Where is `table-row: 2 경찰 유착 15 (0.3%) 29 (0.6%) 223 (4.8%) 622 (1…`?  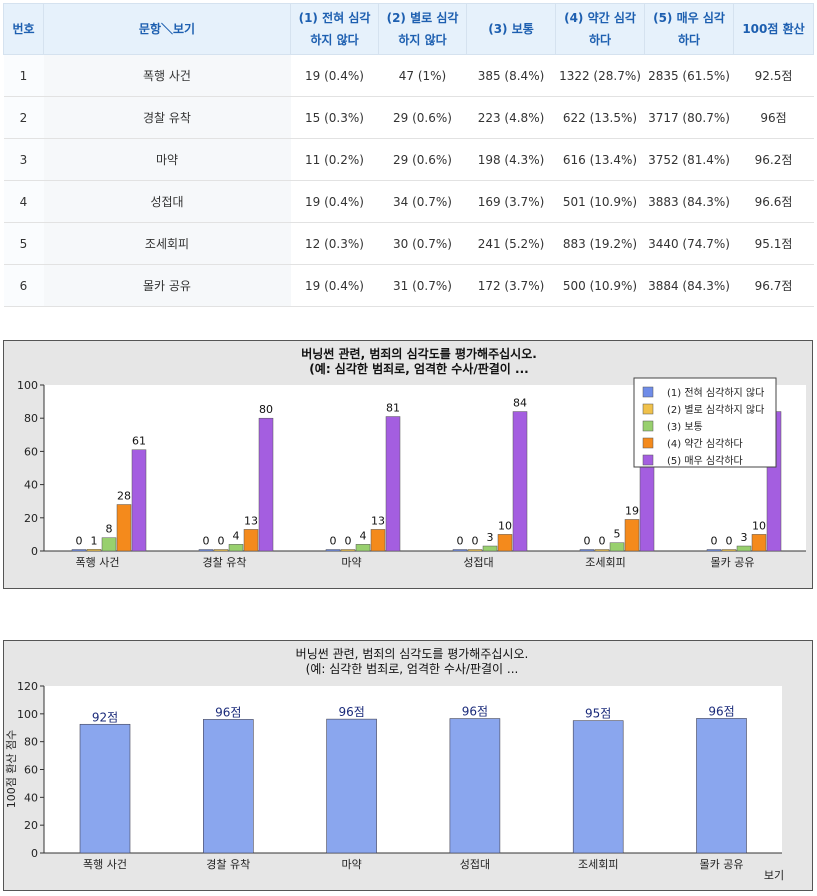
table-row: 2 경찰 유착 15 (0.3%) 29 (0.6%) 223 (4.8%) 622 (1… is located at coordinates (408, 117).